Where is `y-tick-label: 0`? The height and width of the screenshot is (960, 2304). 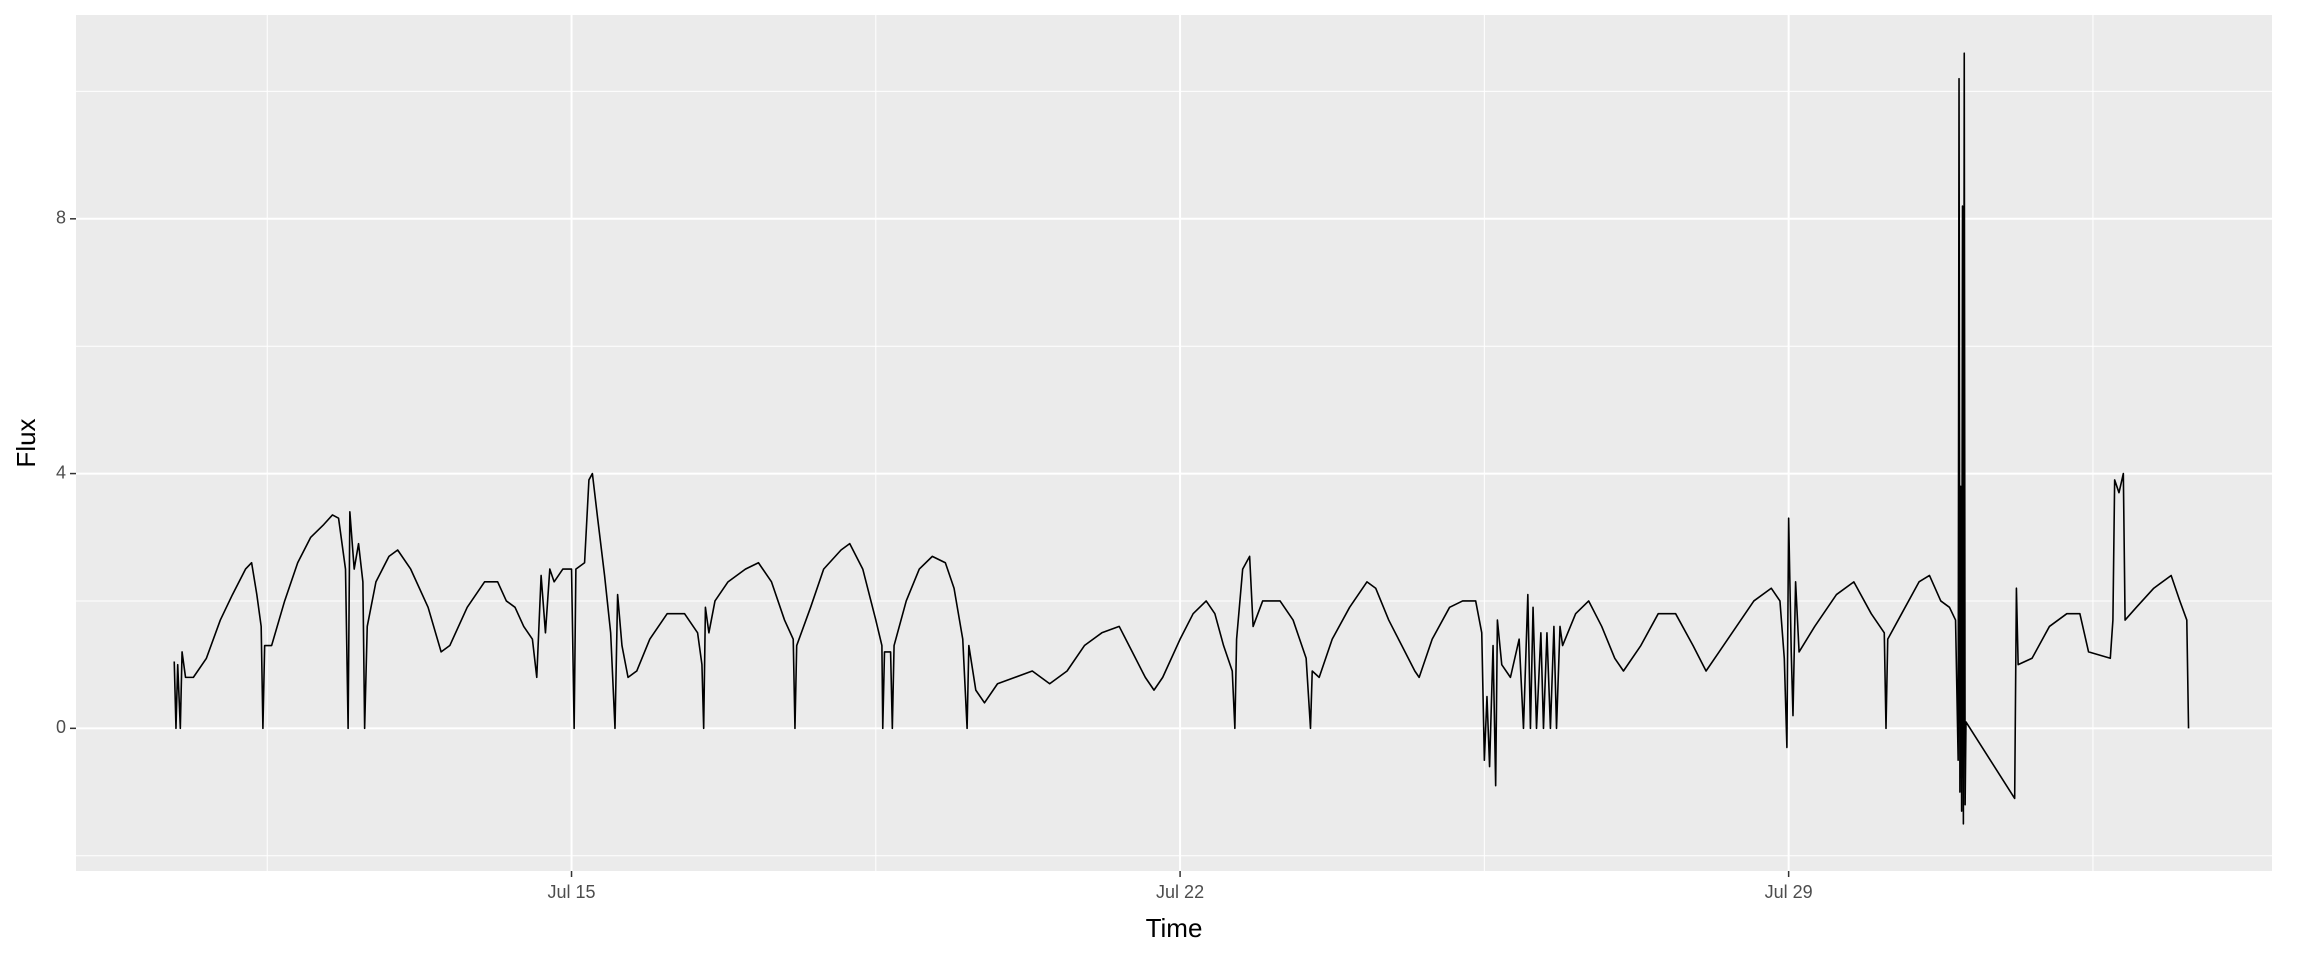
y-tick-label: 0 is located at coordinates (61, 727).